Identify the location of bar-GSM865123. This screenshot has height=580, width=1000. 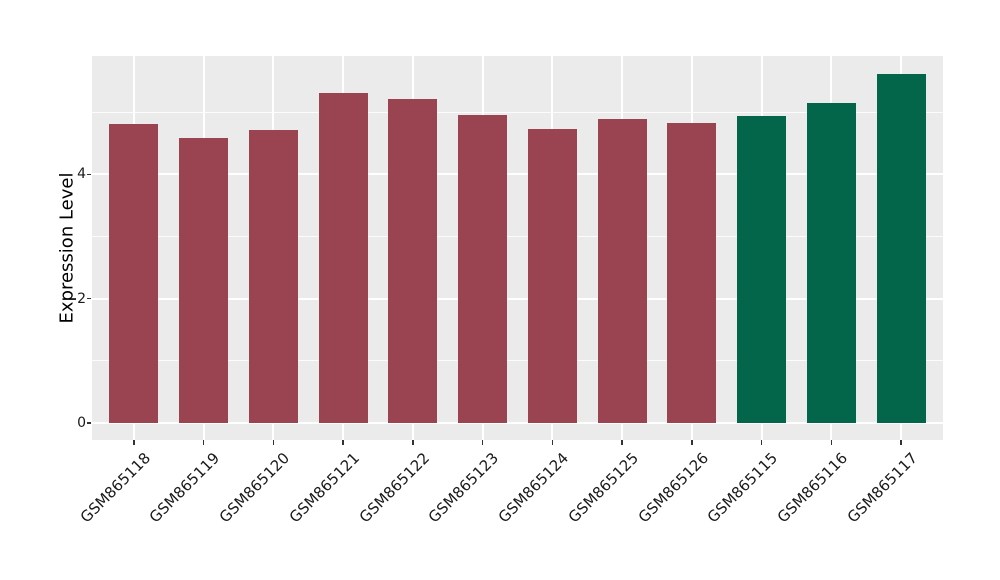
(483, 269).